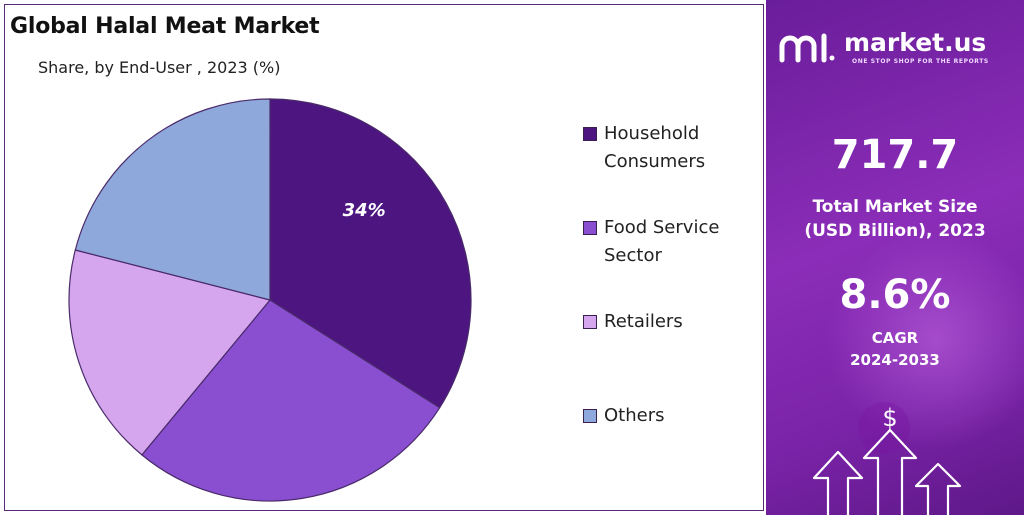  What do you see at coordinates (370, 253) in the screenshot?
I see `pie-slice-household-consumers` at bounding box center [370, 253].